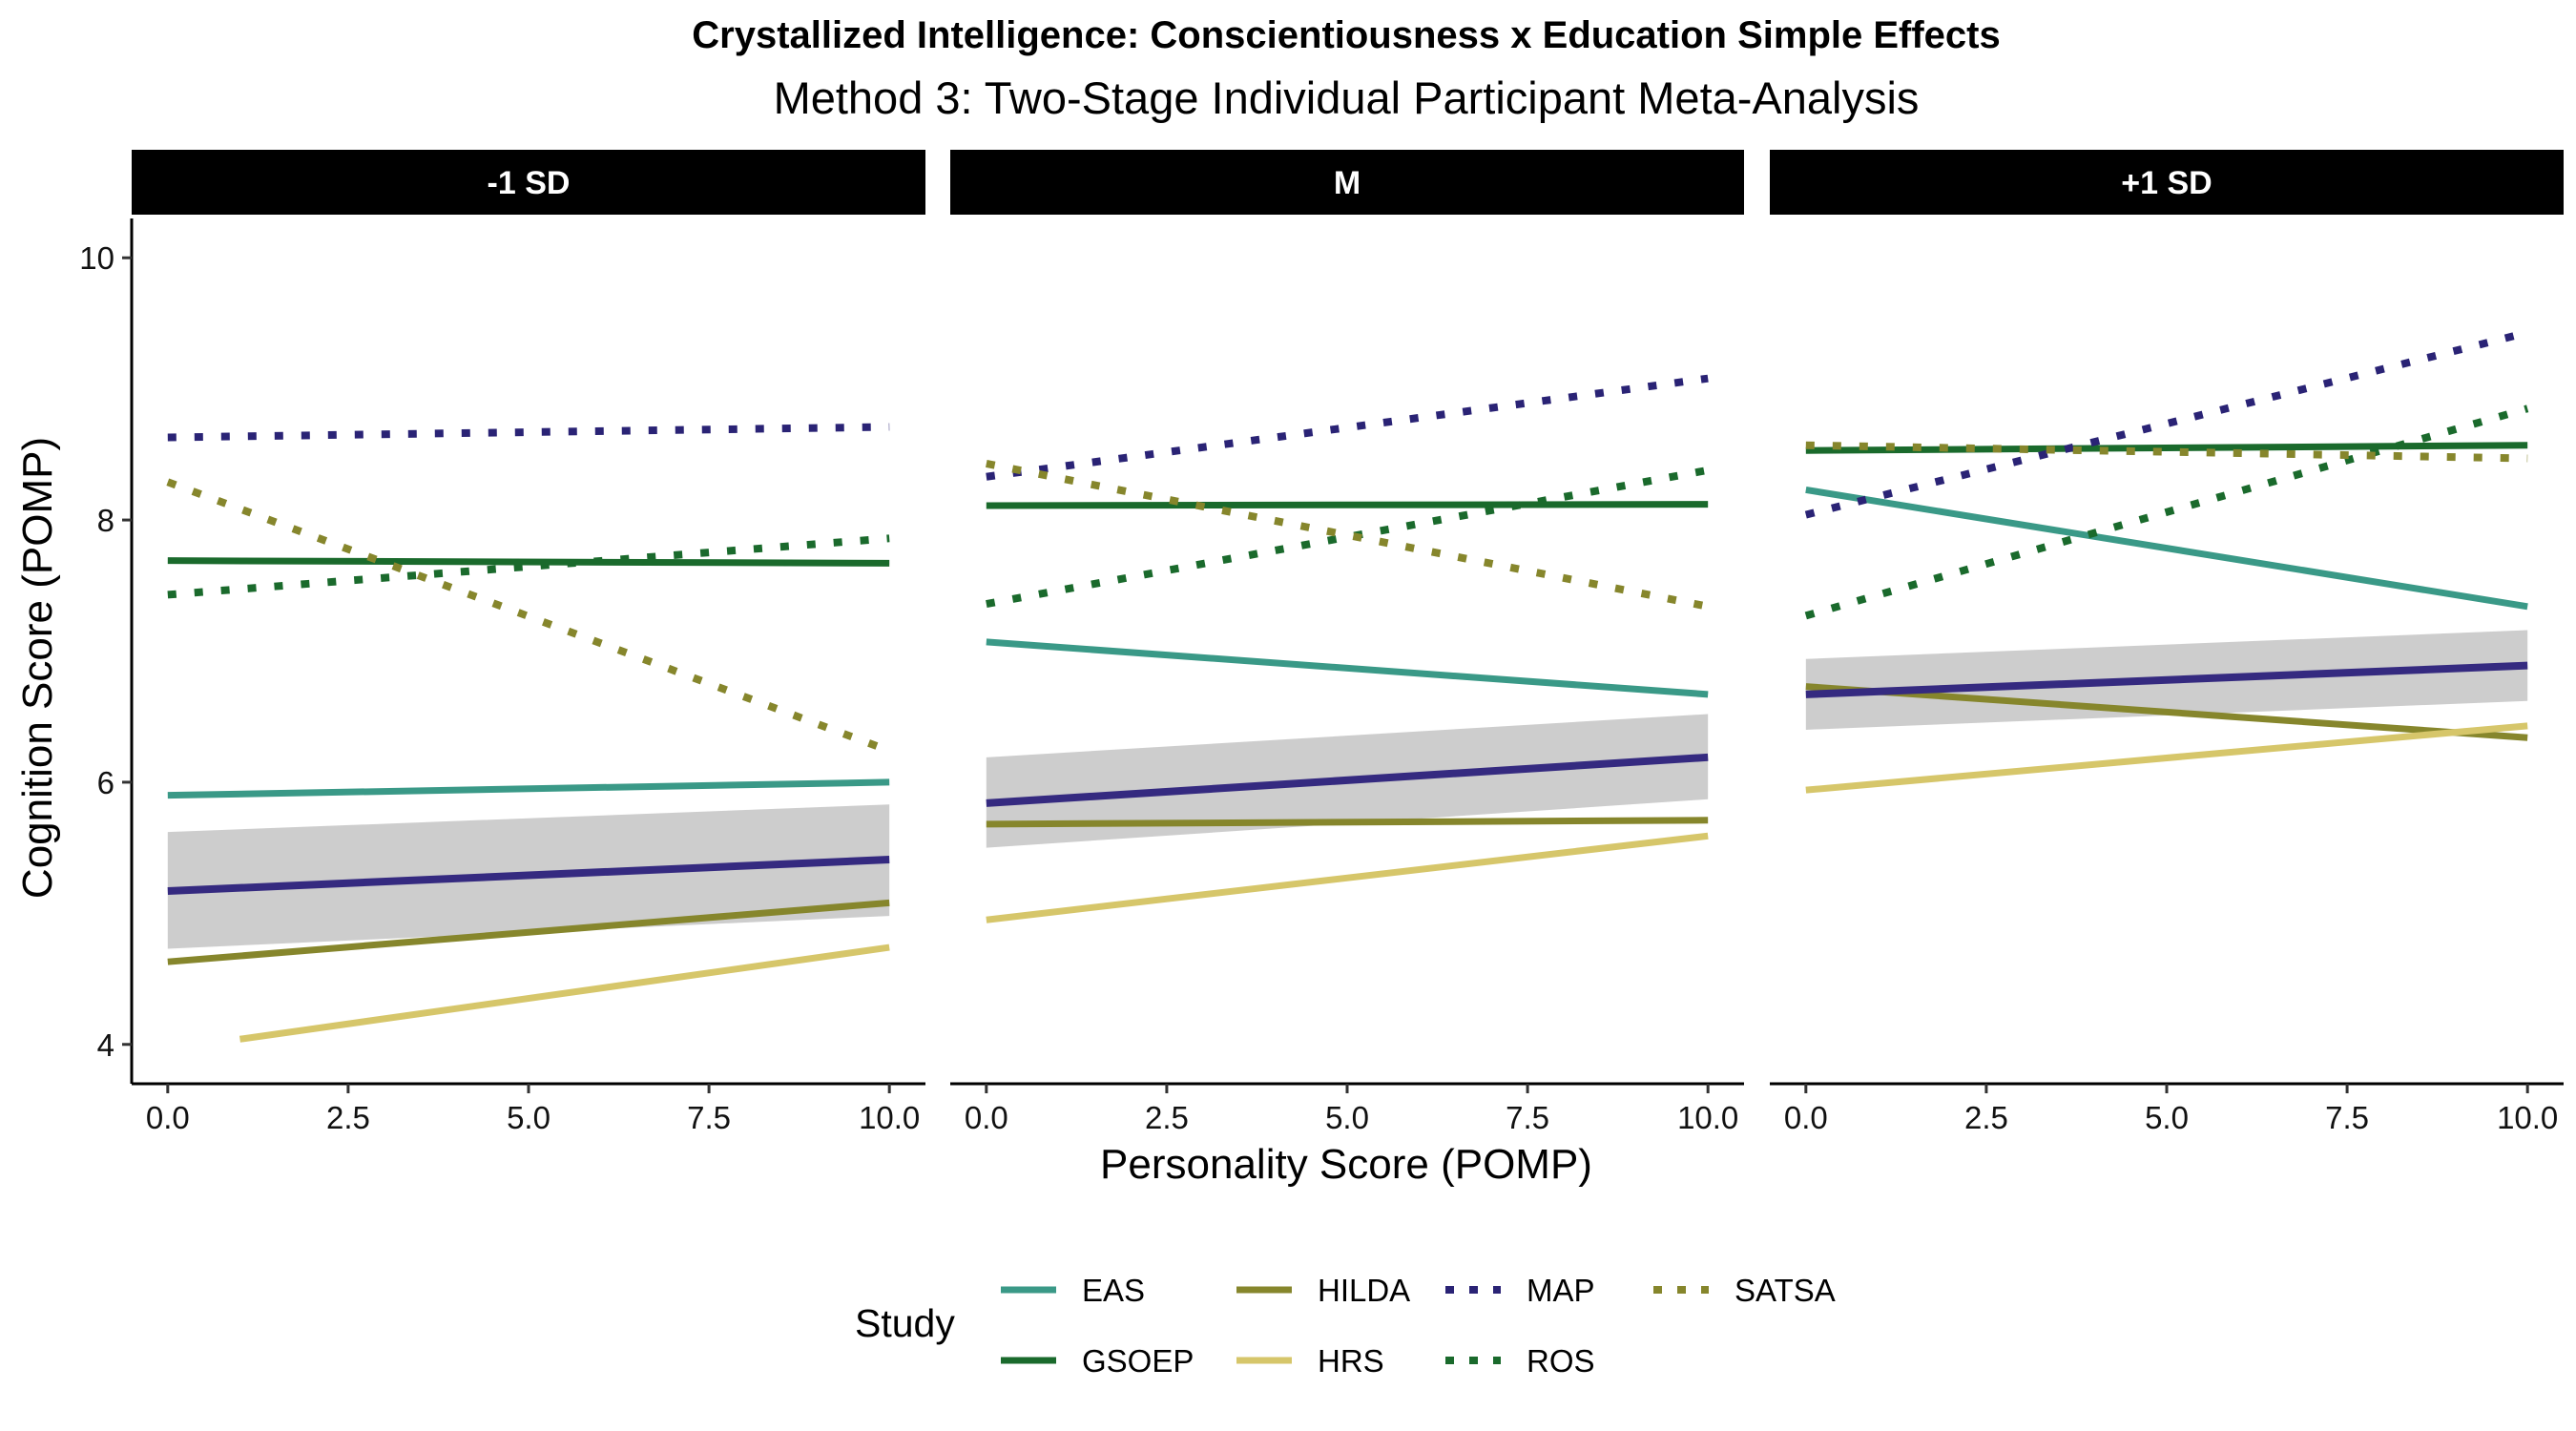  I want to click on legend-item-satsa: SATSA, so click(1744, 1290).